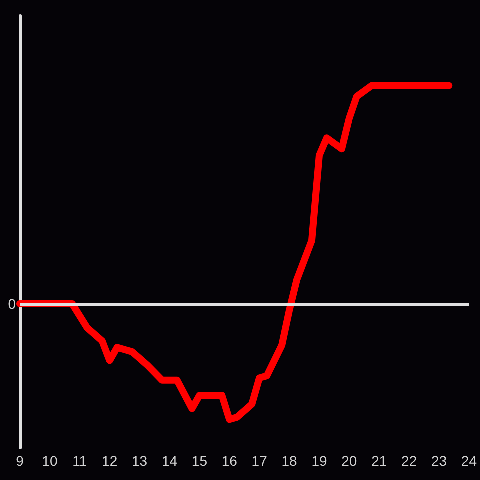  I want to click on ref-line-label: 0, so click(12, 304).